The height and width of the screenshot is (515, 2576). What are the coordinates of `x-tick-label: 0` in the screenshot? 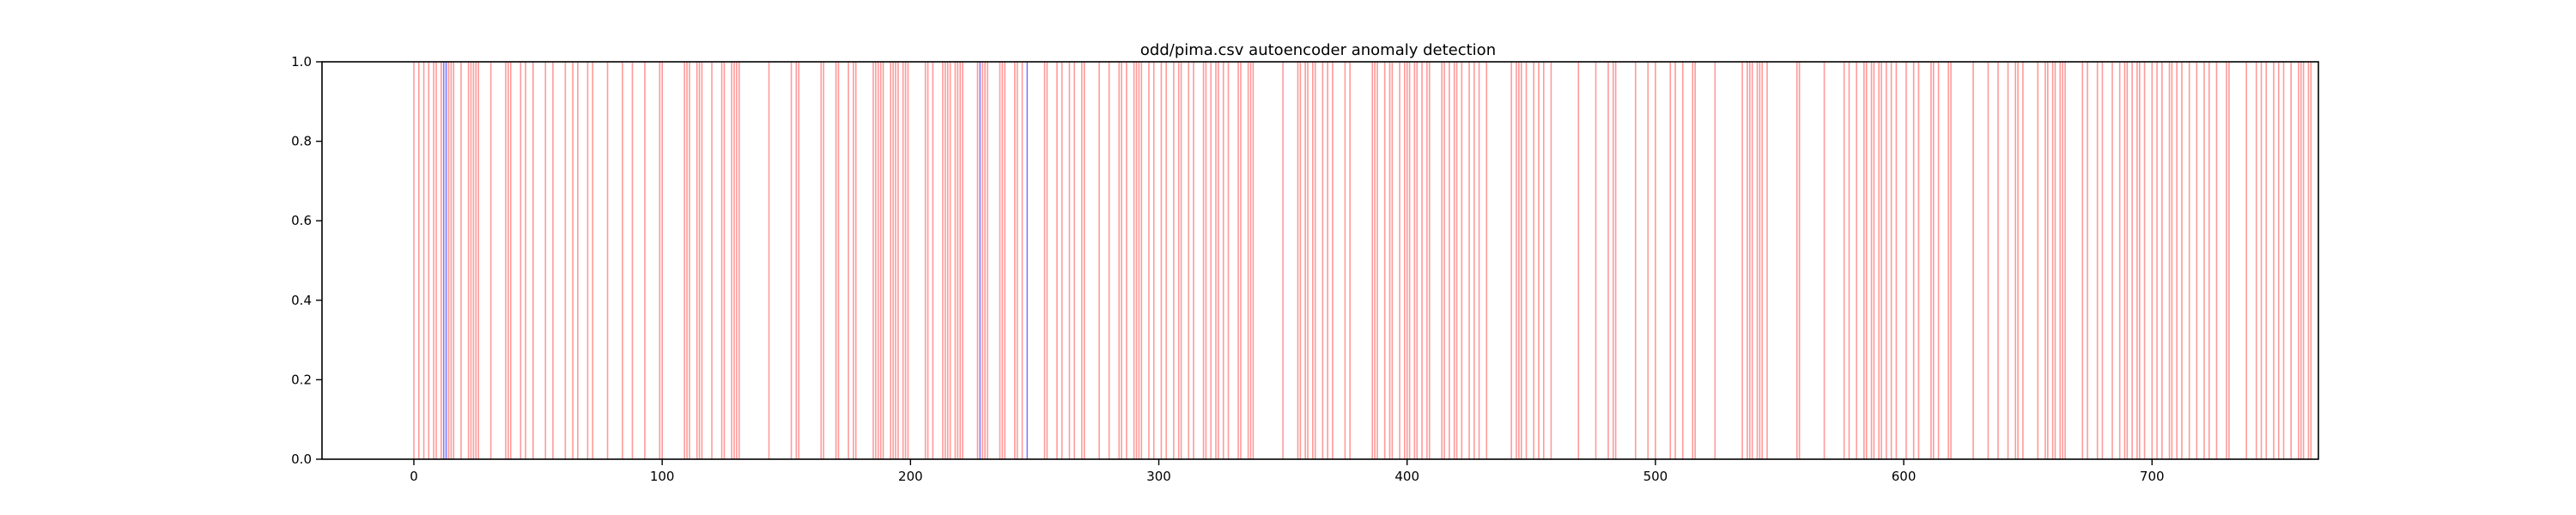 It's located at (414, 476).